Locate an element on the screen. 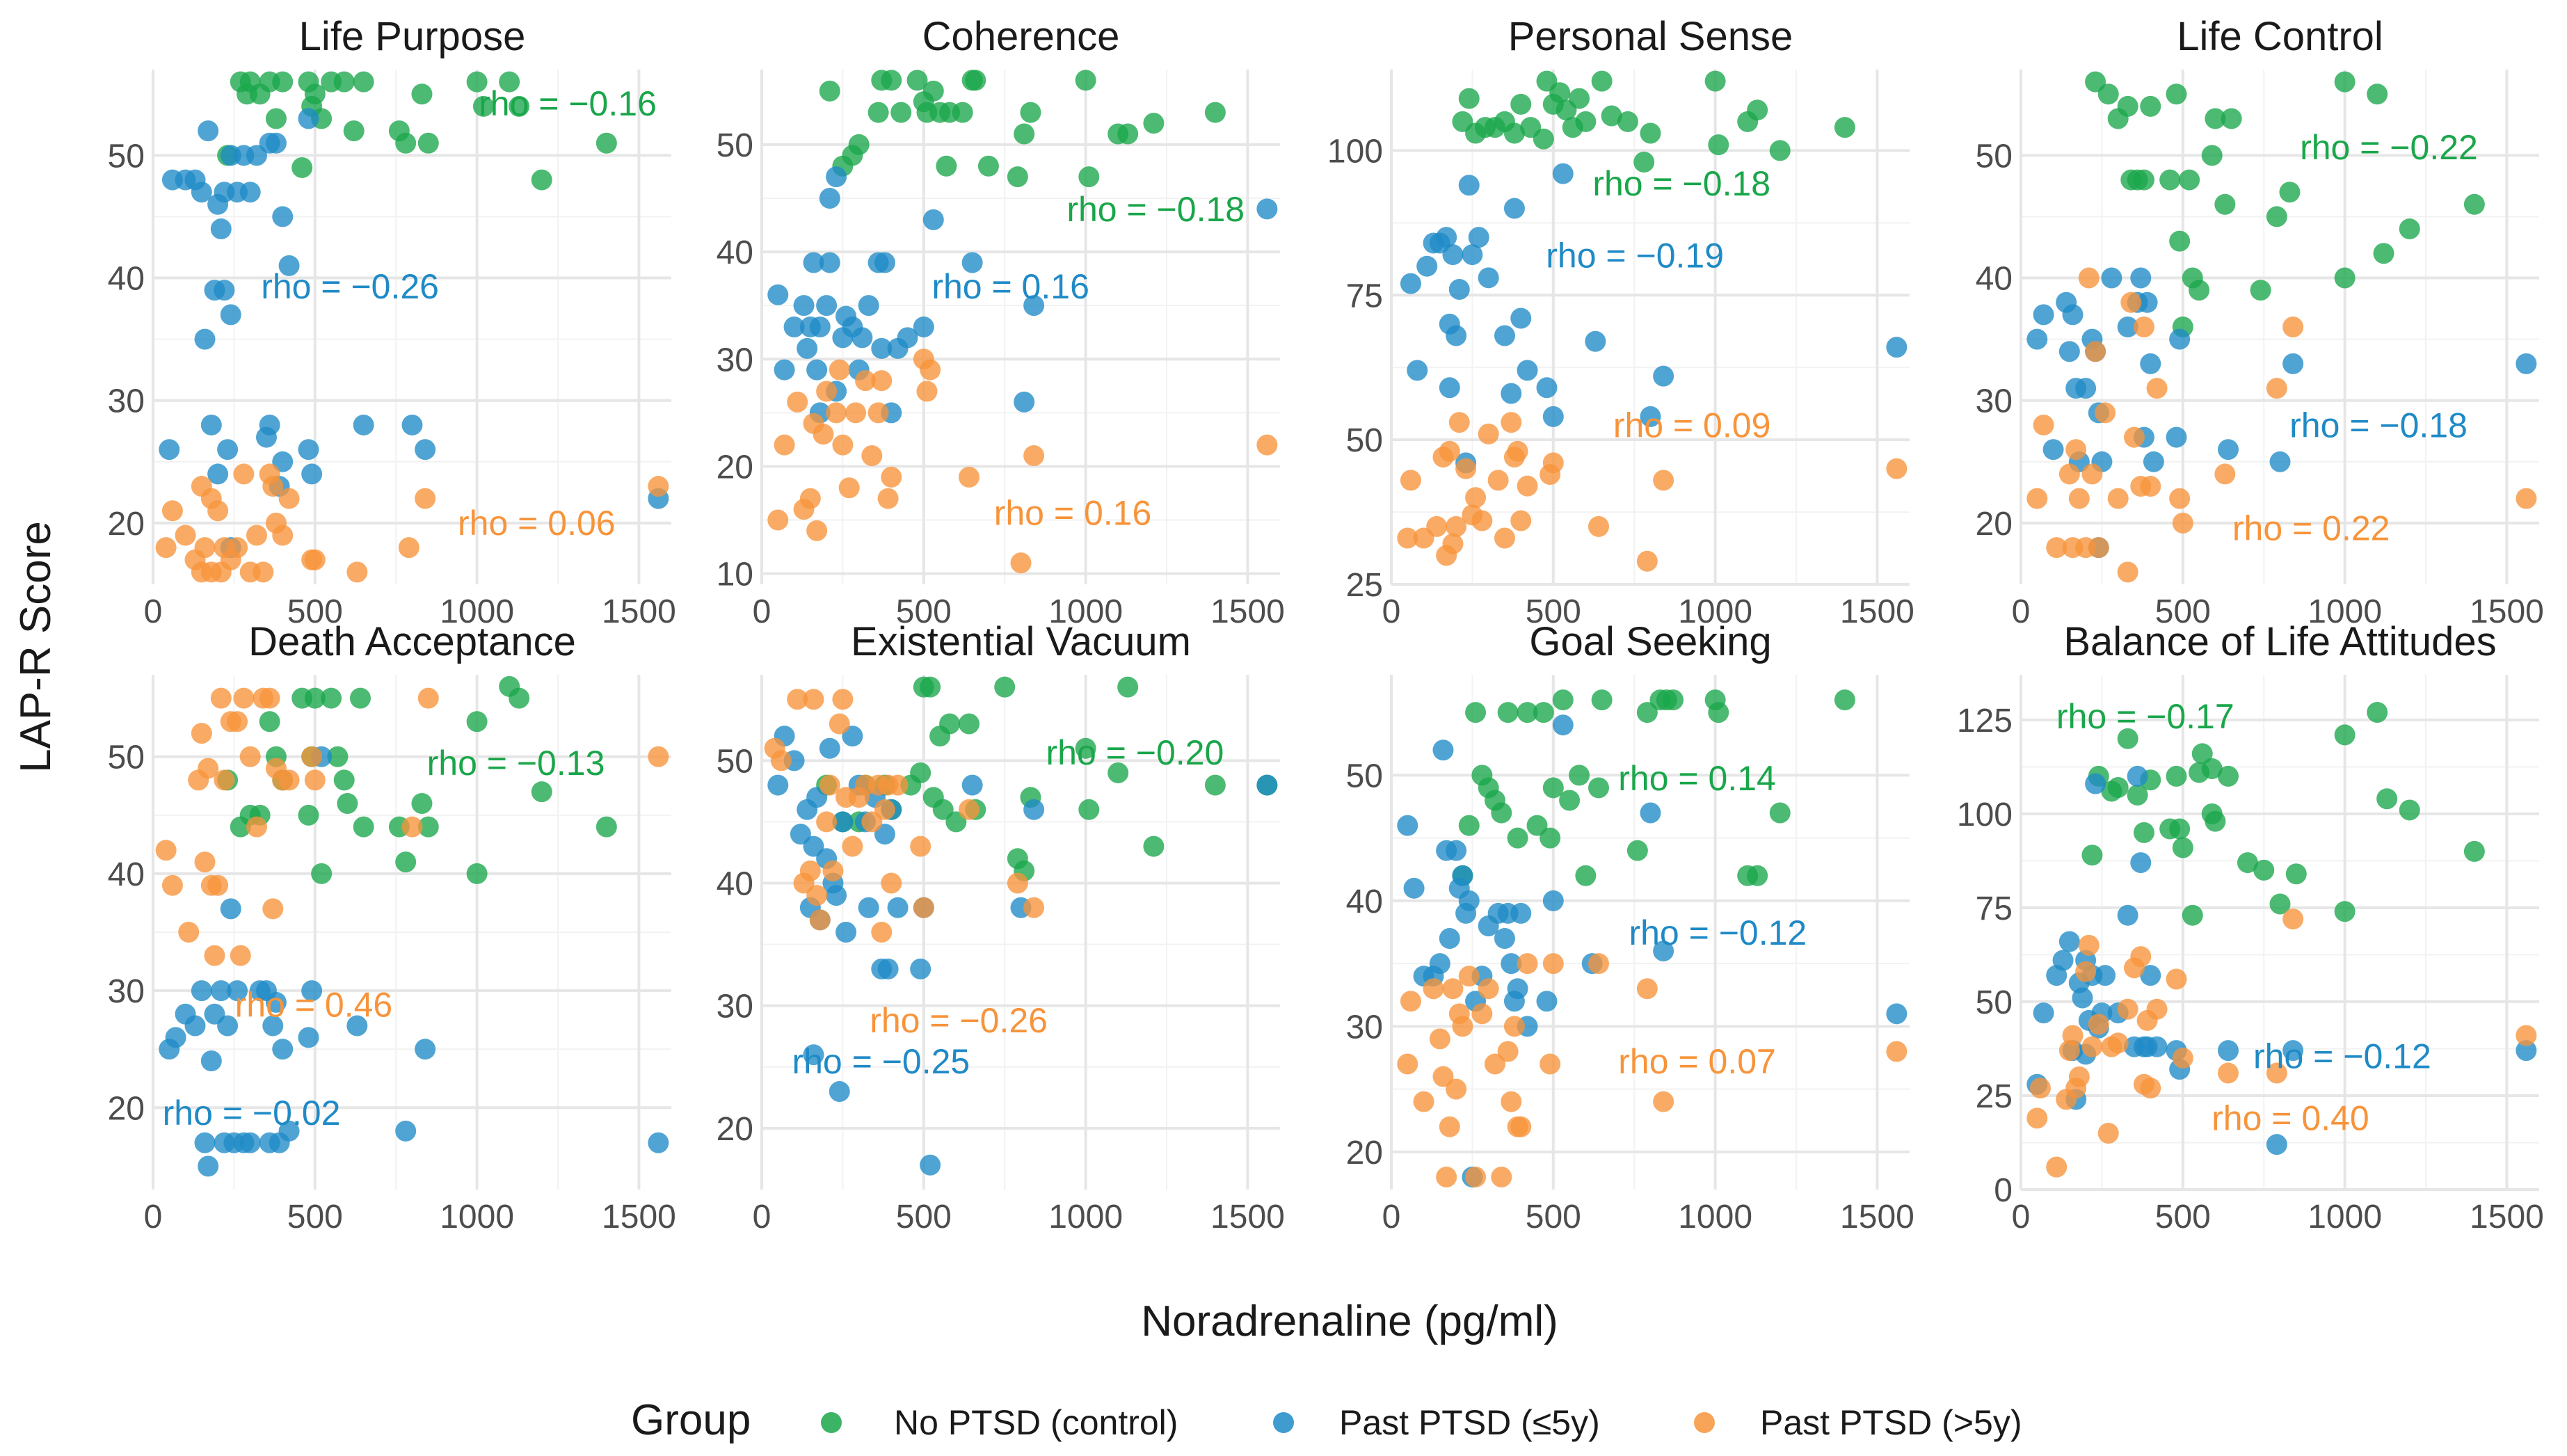  y-tick-label: 50 is located at coordinates (735, 761).